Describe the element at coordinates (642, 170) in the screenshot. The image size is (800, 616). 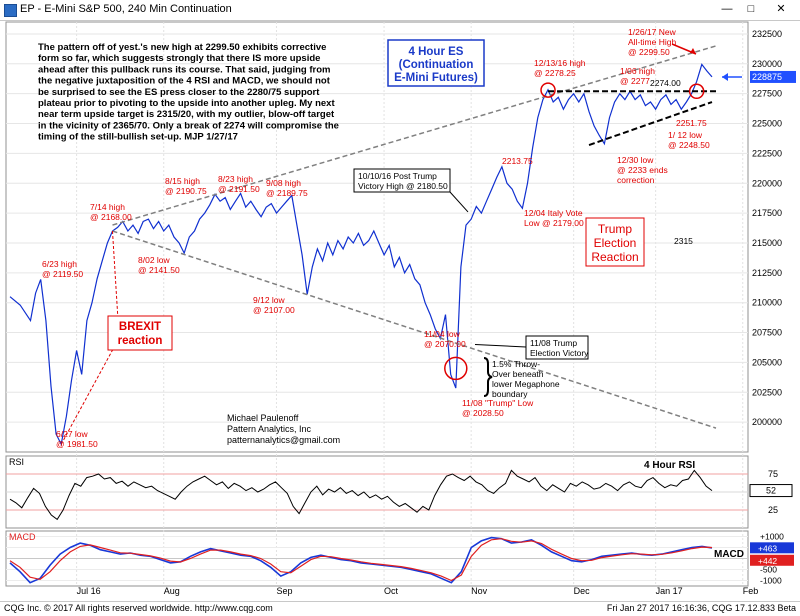
I see `ann-12-30-line-1: @ 2233 ends` at that location.